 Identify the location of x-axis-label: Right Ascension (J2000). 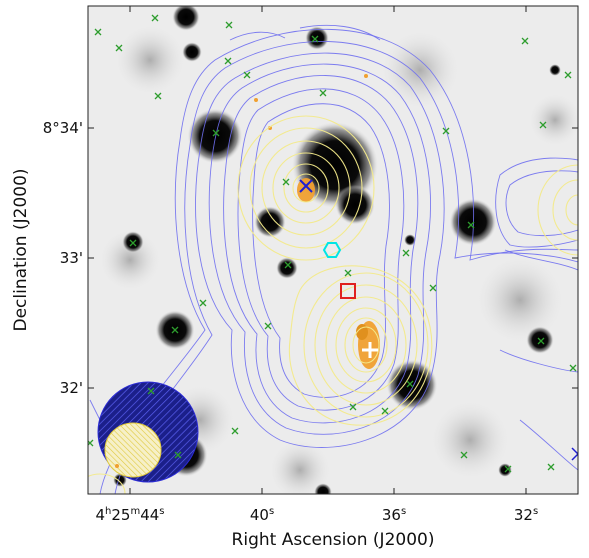
(333, 540).